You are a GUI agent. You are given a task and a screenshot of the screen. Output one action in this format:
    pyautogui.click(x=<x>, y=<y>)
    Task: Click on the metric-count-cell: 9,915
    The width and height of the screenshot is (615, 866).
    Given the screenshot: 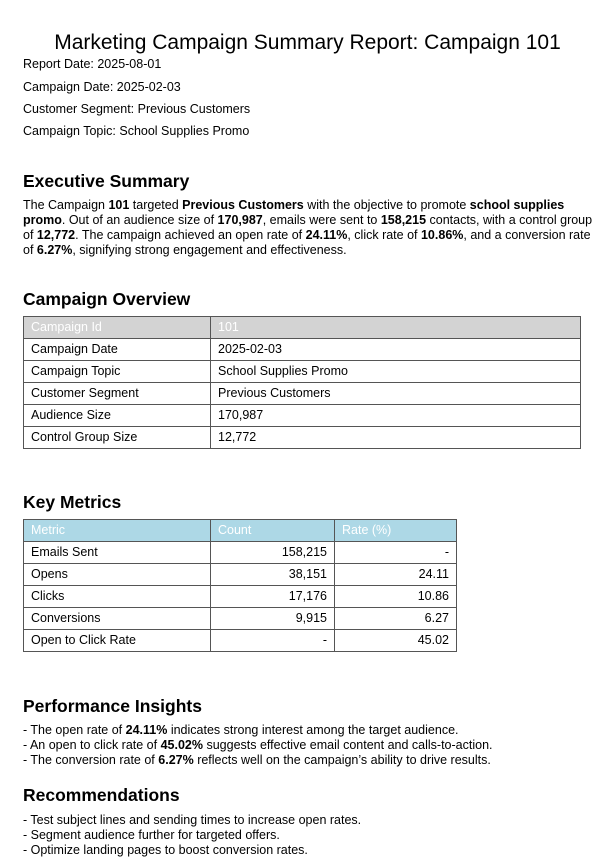 What is the action you would take?
    pyautogui.click(x=272, y=618)
    